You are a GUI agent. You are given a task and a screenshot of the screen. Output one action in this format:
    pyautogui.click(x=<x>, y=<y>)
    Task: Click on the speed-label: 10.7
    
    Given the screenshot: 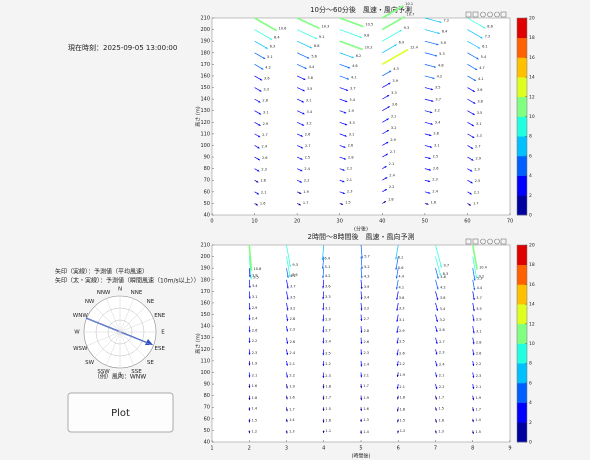 What is the action you would take?
    pyautogui.click(x=411, y=15)
    